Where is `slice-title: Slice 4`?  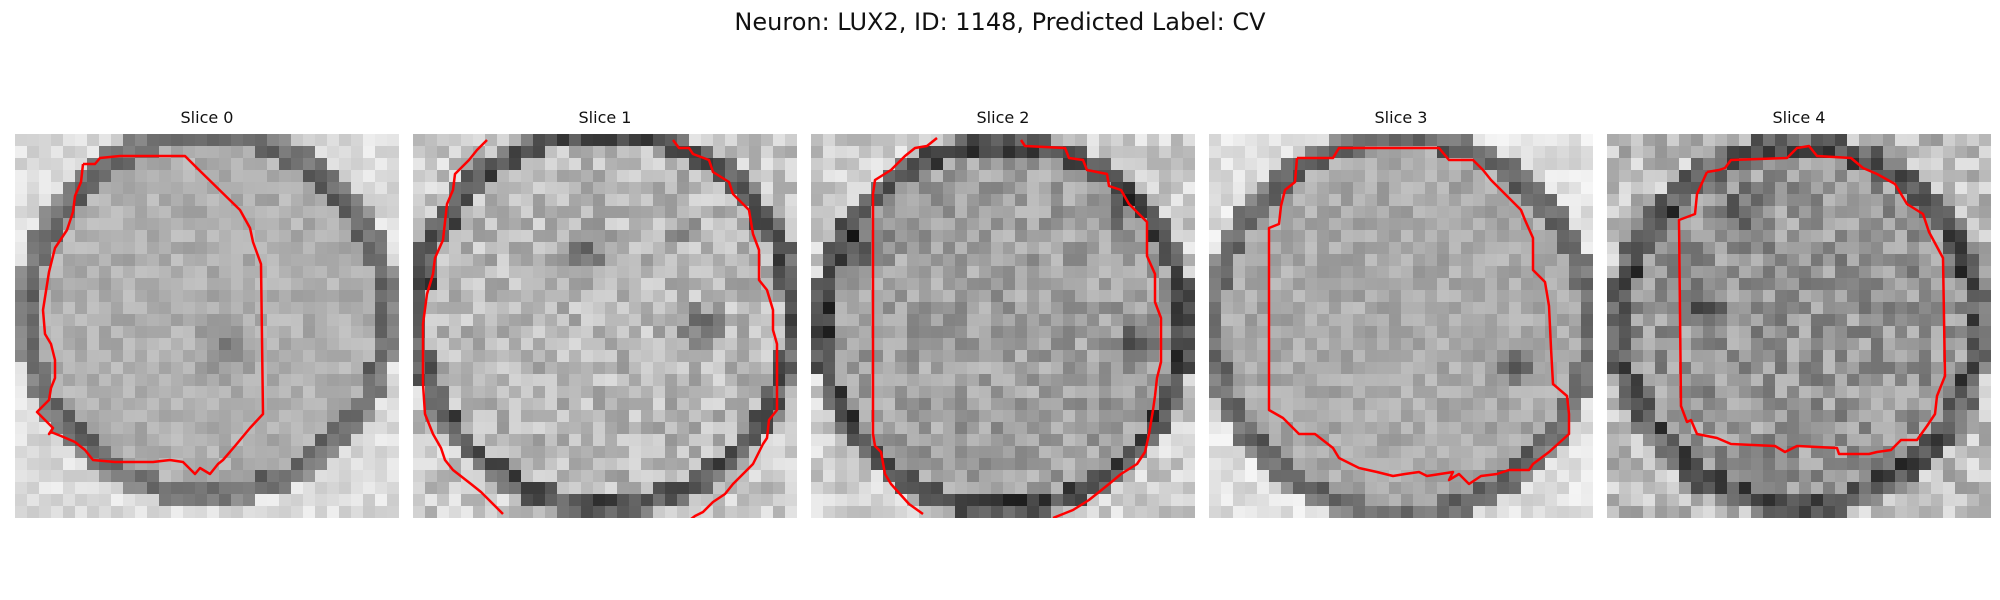 slice-title: Slice 4 is located at coordinates (1799, 117).